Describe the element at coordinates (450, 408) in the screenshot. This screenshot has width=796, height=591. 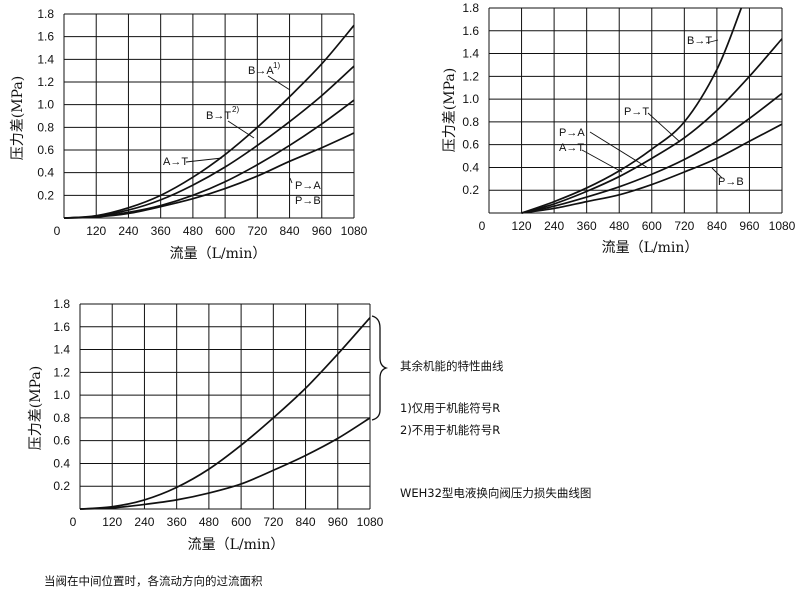
I see `footnote-1: 1)仅用于机能符号R` at that location.